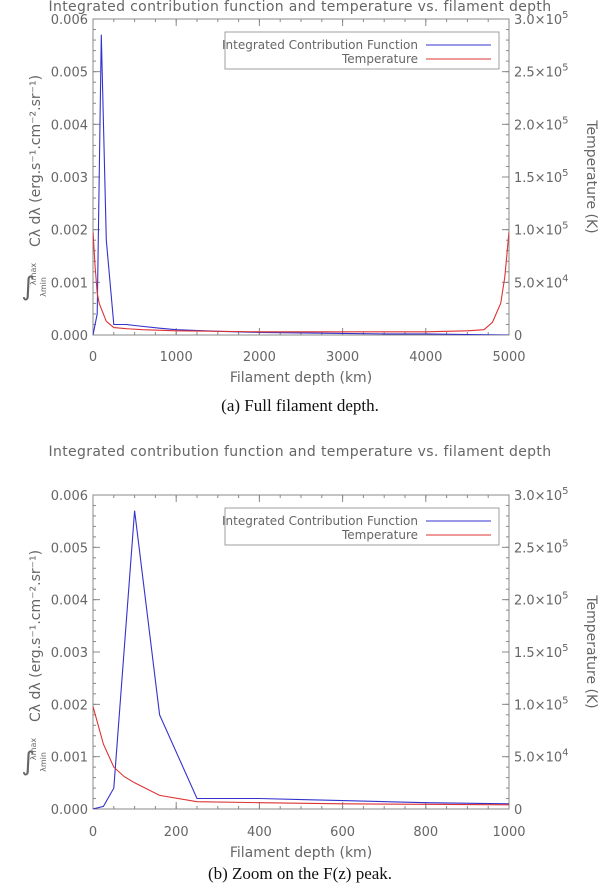  Describe the element at coordinates (508, 357) in the screenshot. I see `x-tick-label: 5000` at that location.